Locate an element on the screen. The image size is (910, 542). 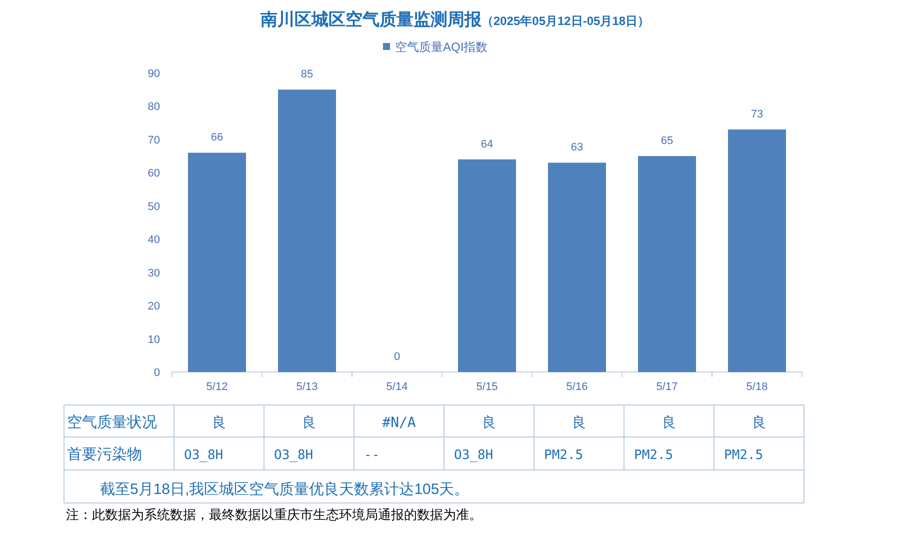
data-label: 64 is located at coordinates (487, 144).